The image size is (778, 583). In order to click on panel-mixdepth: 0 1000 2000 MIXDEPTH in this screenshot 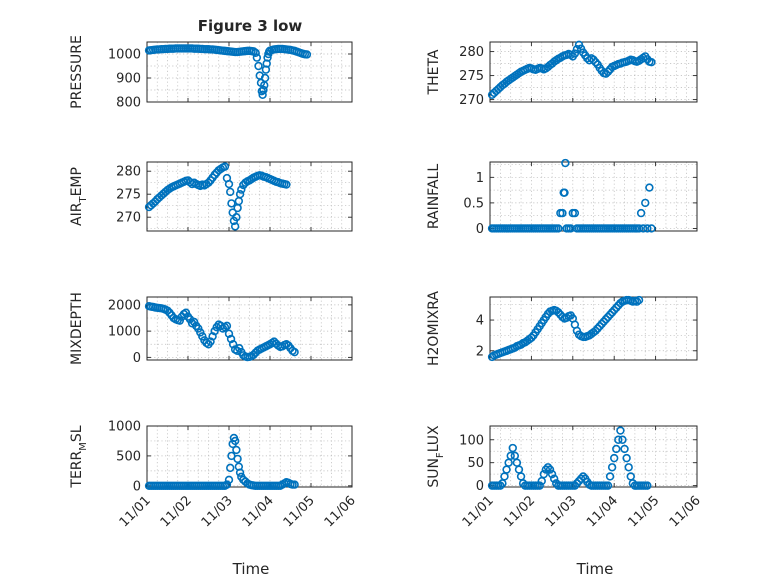, I will do `click(211, 329)`.